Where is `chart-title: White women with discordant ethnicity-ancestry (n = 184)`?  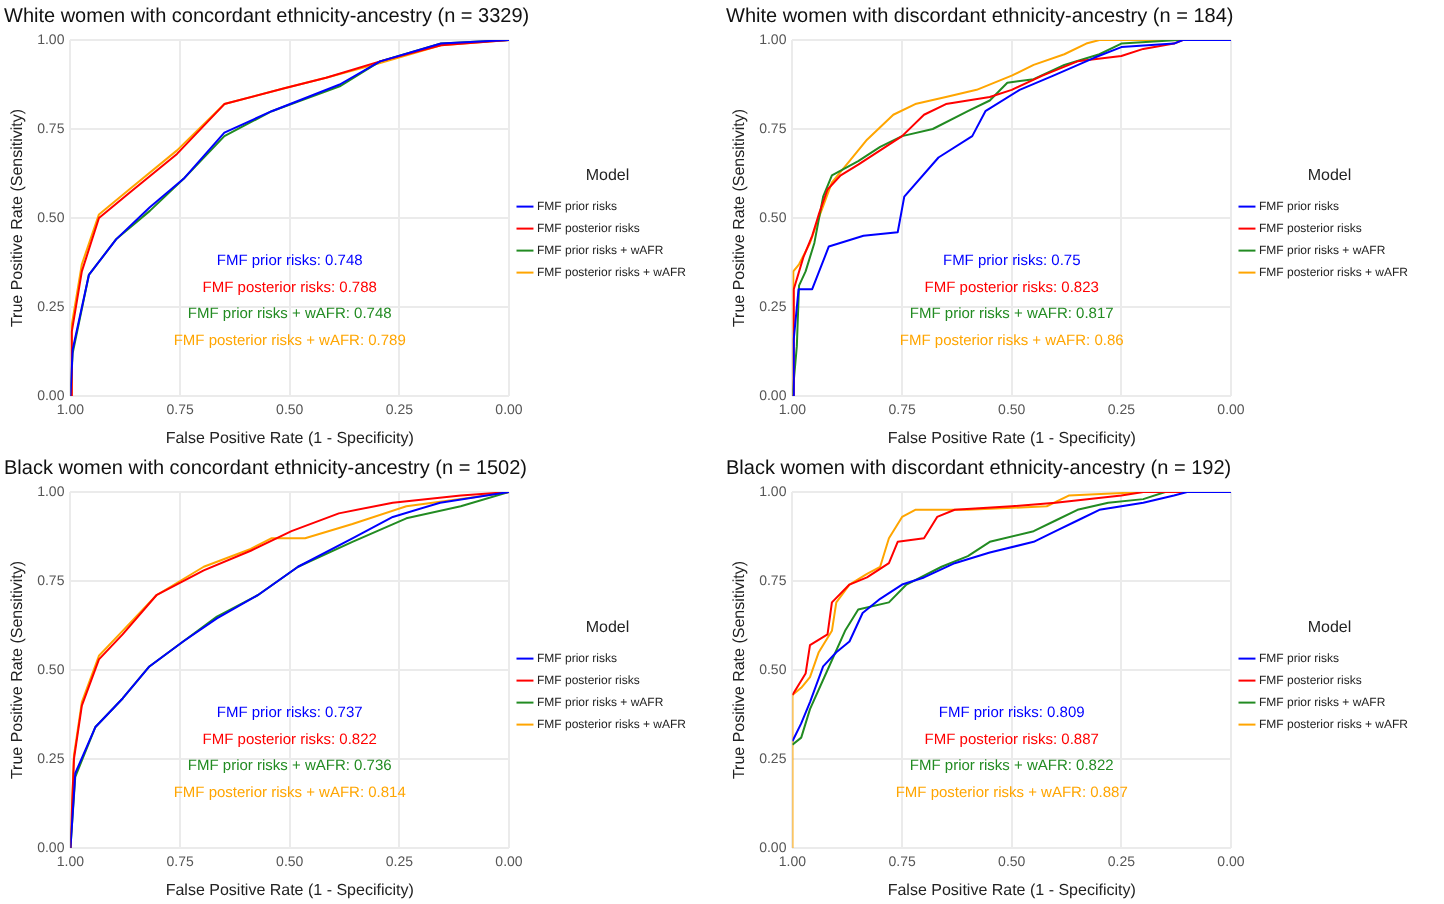
chart-title: White women with discordant ethnicity-ancestry (n = 184) is located at coordinates (980, 16).